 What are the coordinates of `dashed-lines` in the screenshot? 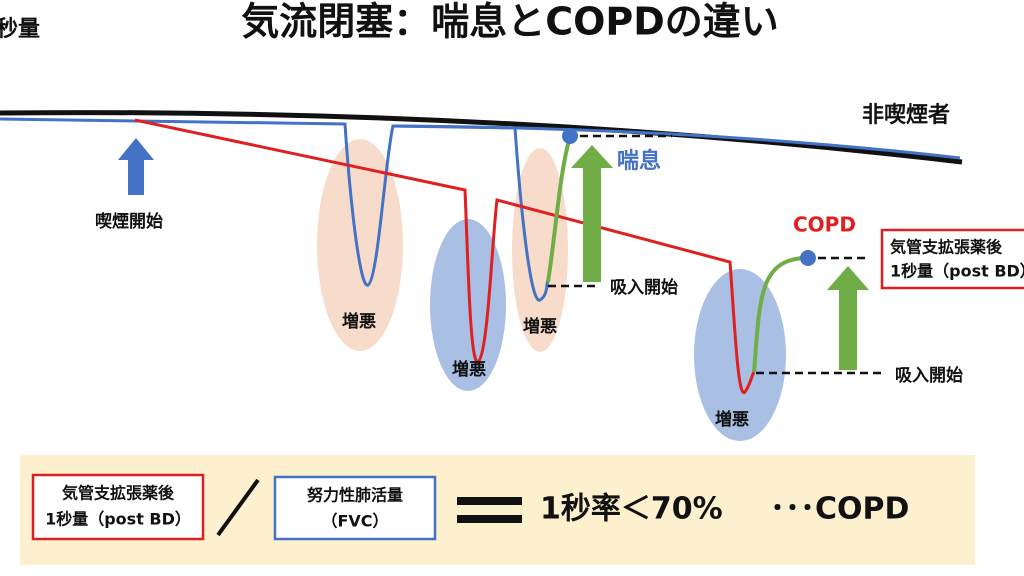 It's located at (716, 254).